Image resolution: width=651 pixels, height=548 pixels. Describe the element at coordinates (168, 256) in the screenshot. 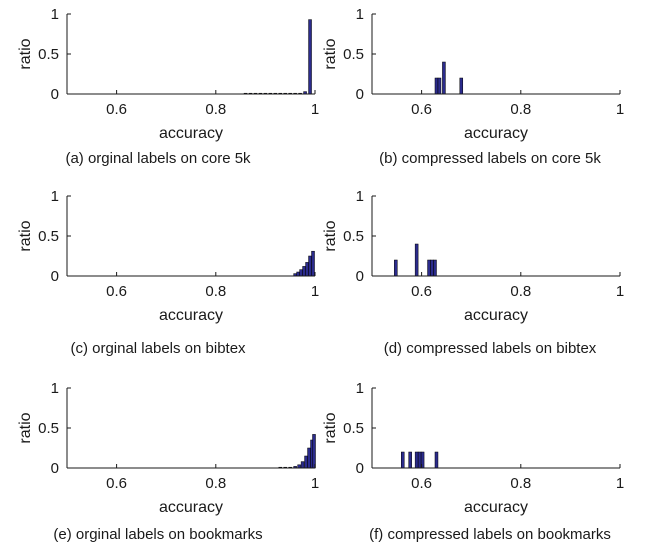

I see `histogram-panel-3: 0 0.5 1 0.6 0.8 1 accuracy ratio` at that location.